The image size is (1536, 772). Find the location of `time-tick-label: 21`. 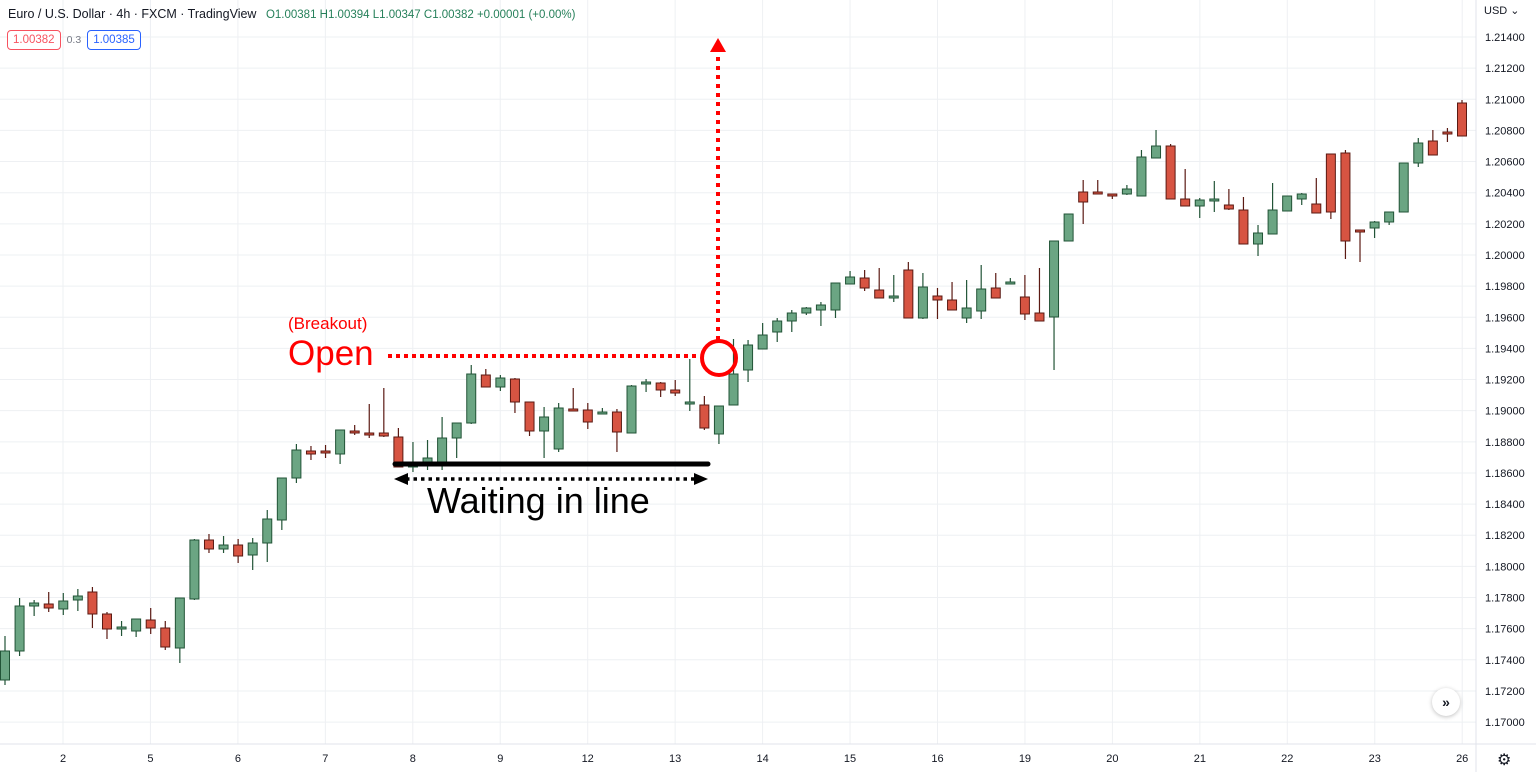

time-tick-label: 21 is located at coordinates (1200, 759).